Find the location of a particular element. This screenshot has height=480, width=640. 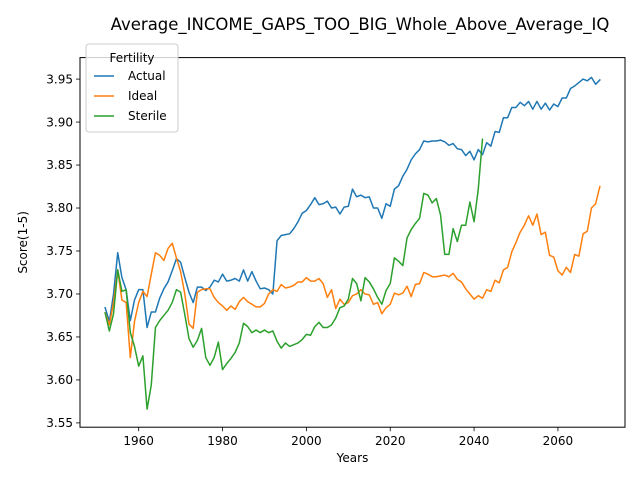

legend-title: Fertility is located at coordinates (131, 58).